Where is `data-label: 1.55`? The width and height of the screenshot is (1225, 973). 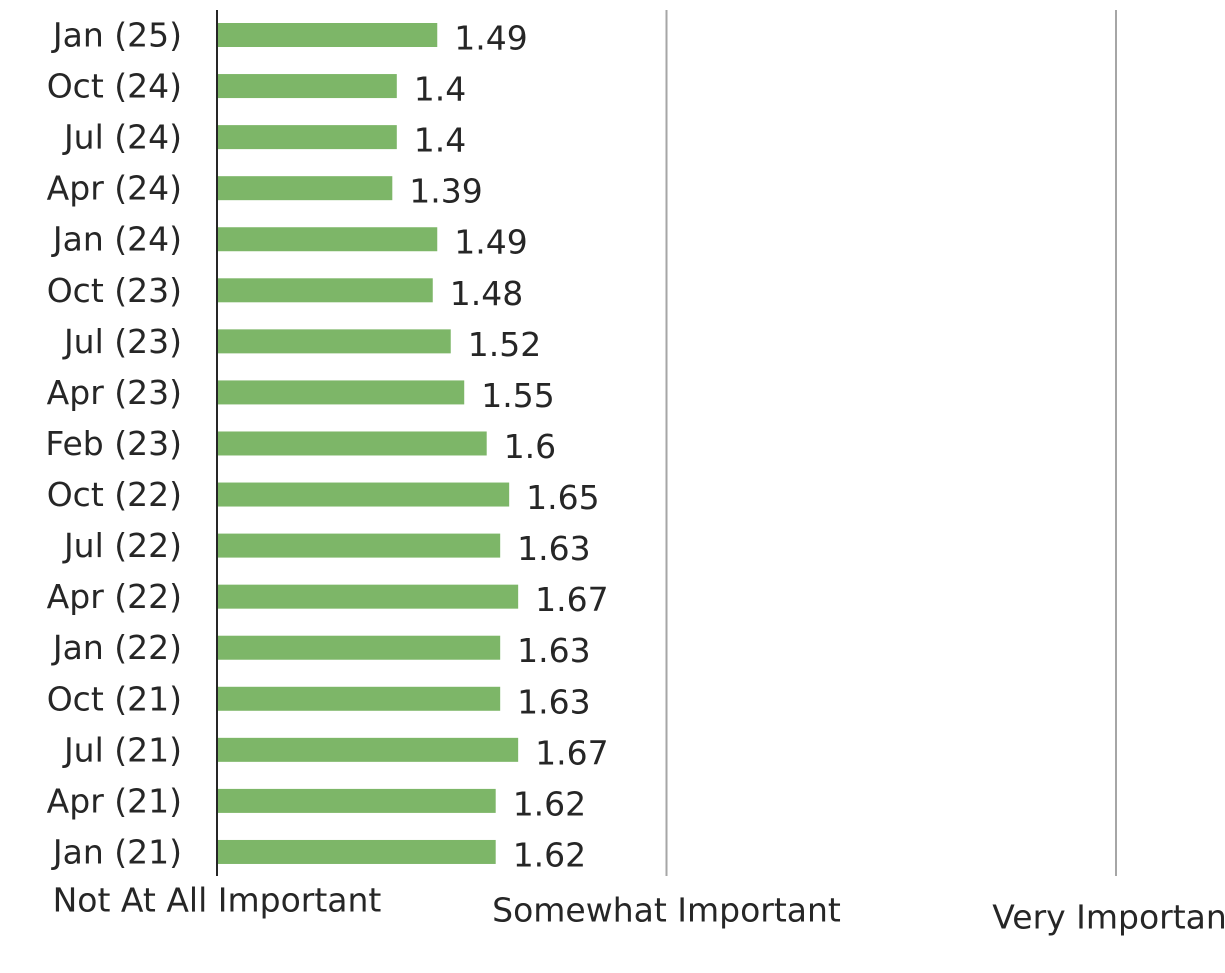
data-label: 1.55 is located at coordinates (517, 395).